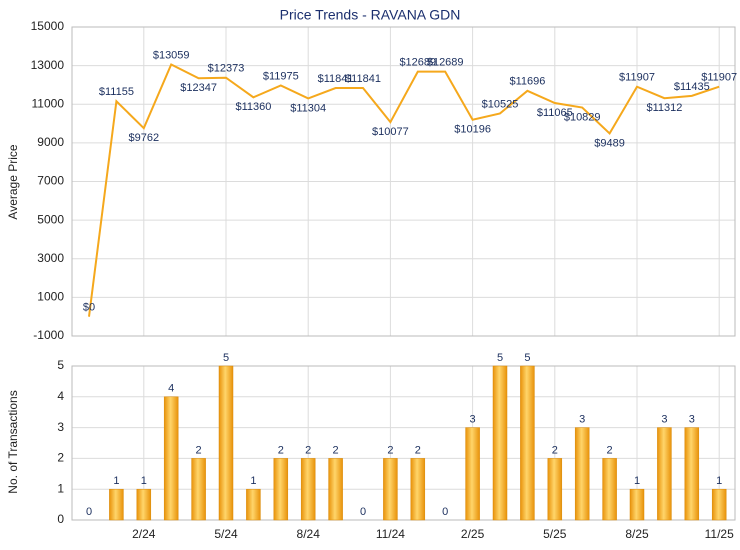 The height and width of the screenshot is (550, 740). Describe the element at coordinates (48, 103) in the screenshot. I see `y-tick-label: 11000` at that location.